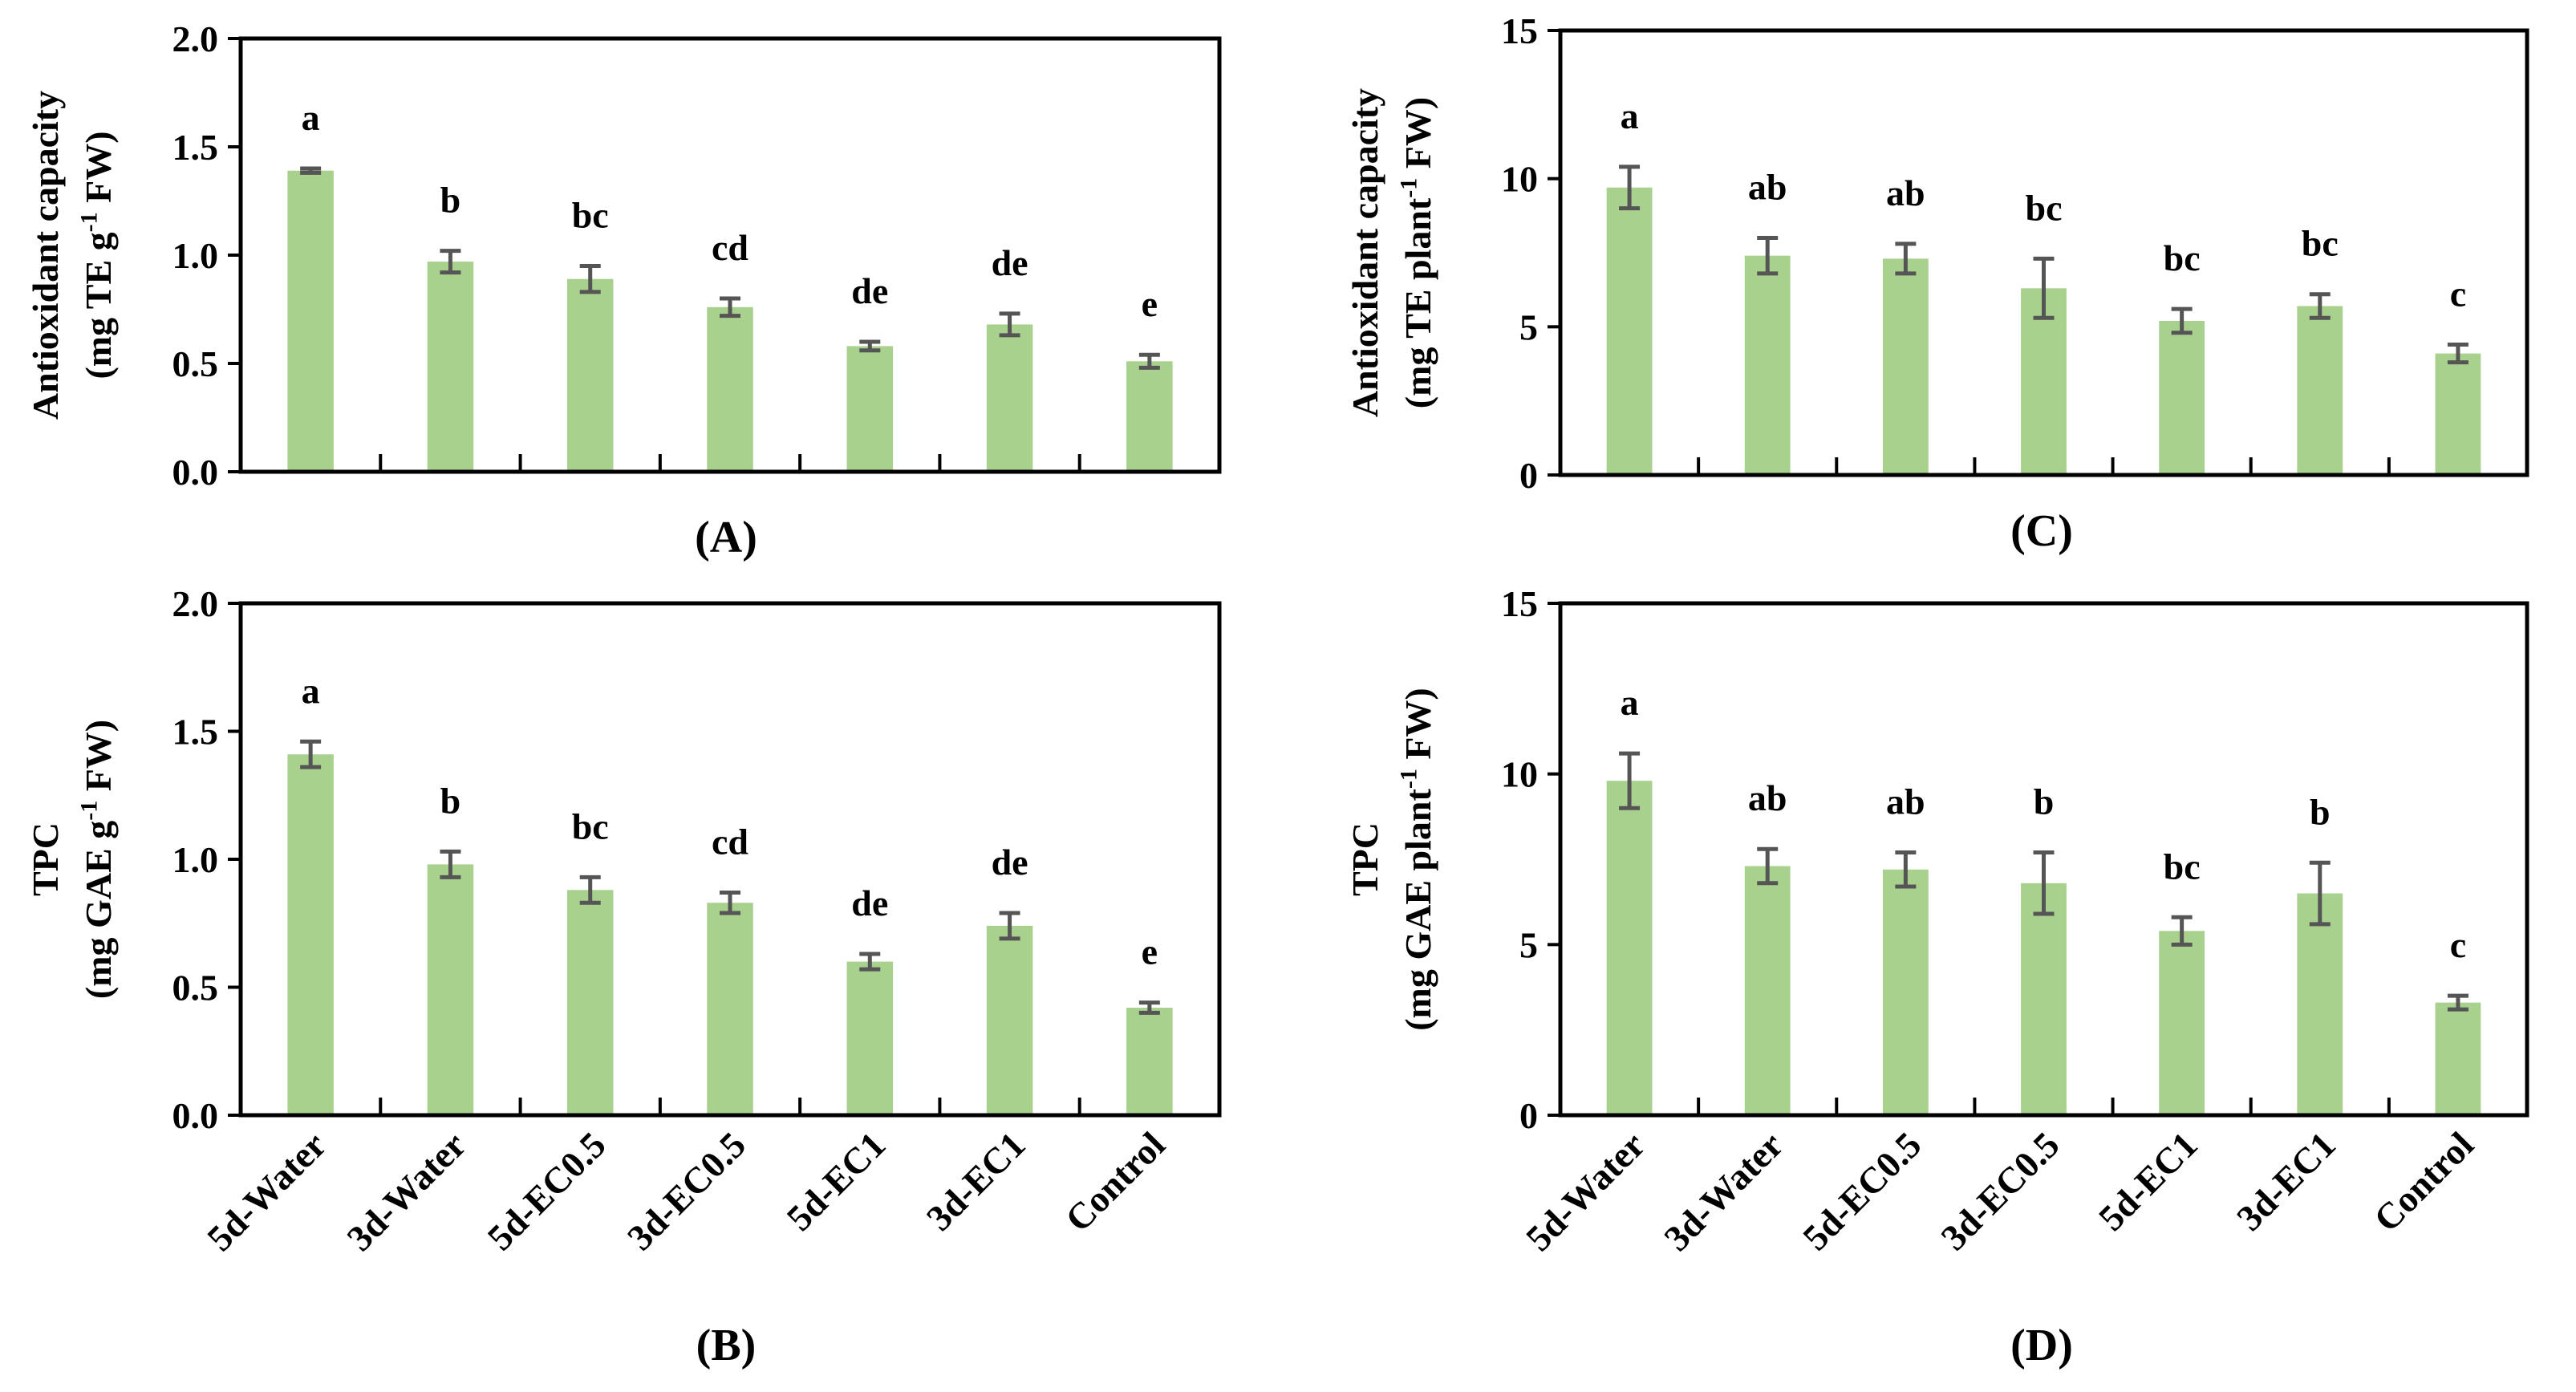 This screenshot has height=1392, width=2576. I want to click on x-tick-label: 5d-EC0.5, so click(1862, 1191).